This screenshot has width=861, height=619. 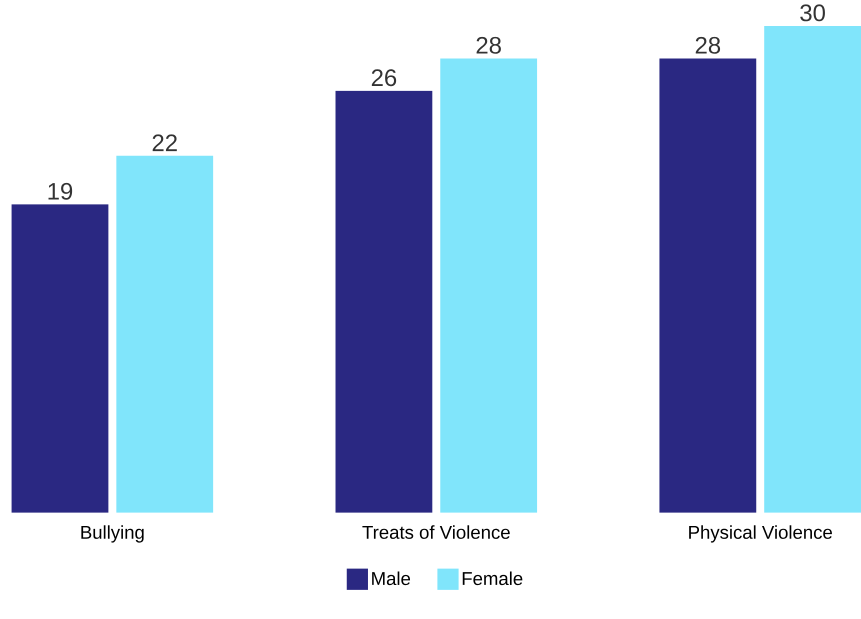 I want to click on data-label: 30, so click(x=812, y=13).